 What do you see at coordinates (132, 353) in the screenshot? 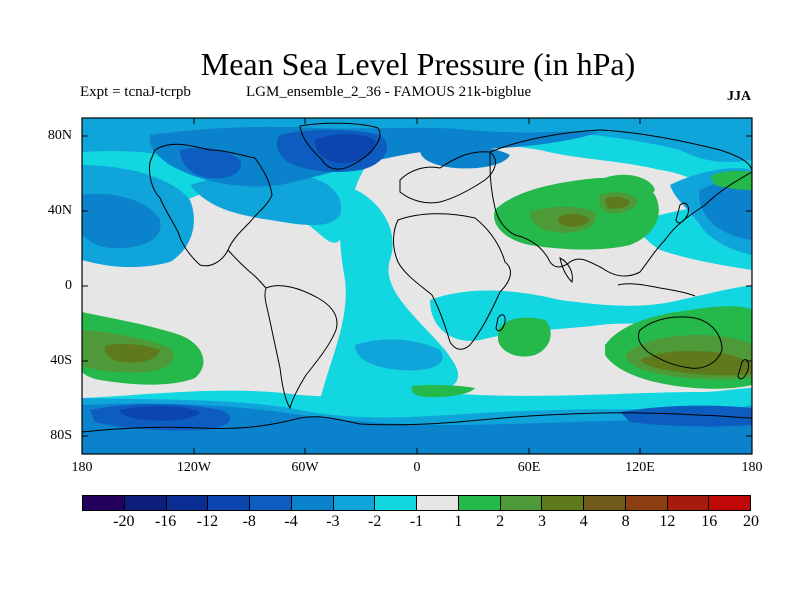
I see `contour-pos3-spacific` at bounding box center [132, 353].